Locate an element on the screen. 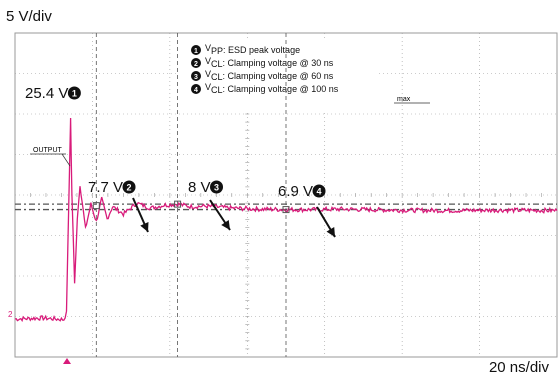 The image size is (559, 382). legend-entry: VCL: Clamping voltage @ 100 ns is located at coordinates (272, 88).